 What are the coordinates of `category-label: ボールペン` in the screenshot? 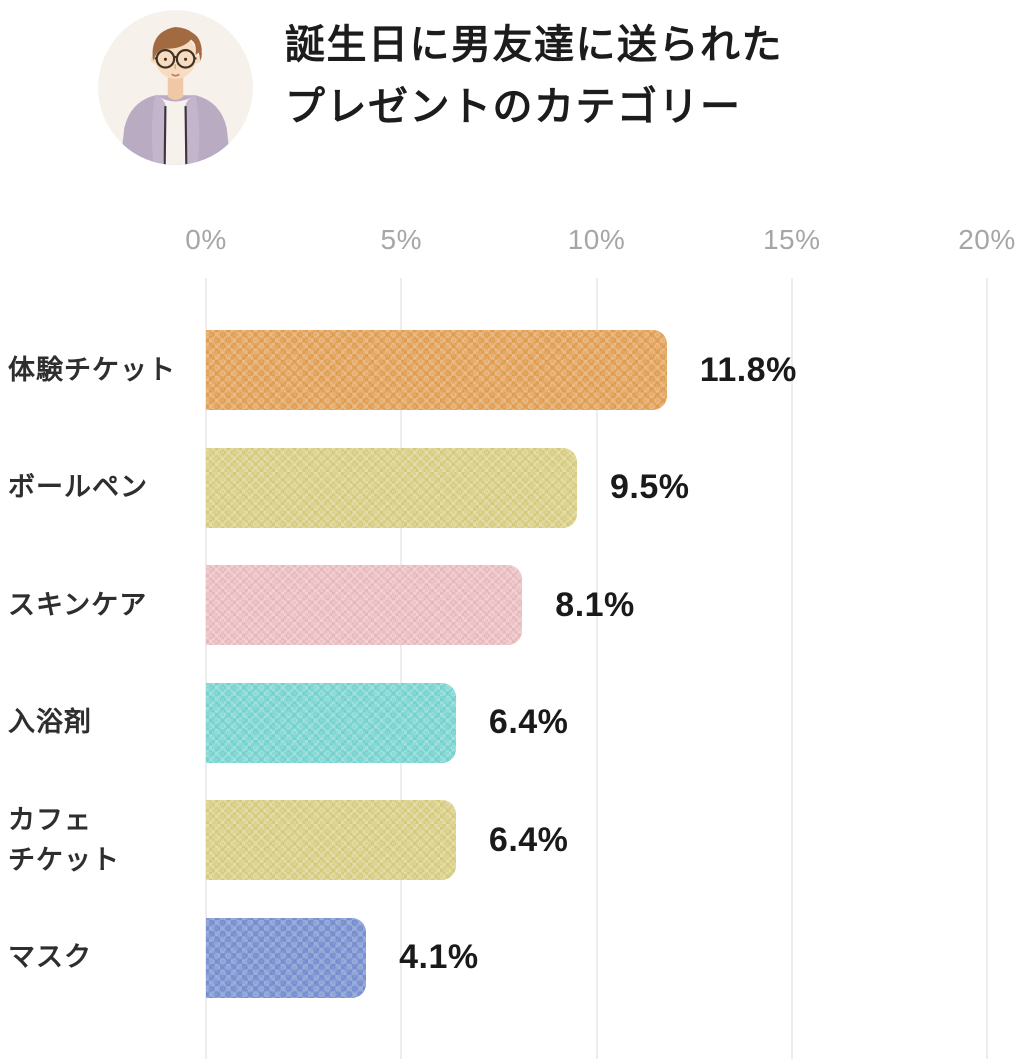 It's located at (78, 487).